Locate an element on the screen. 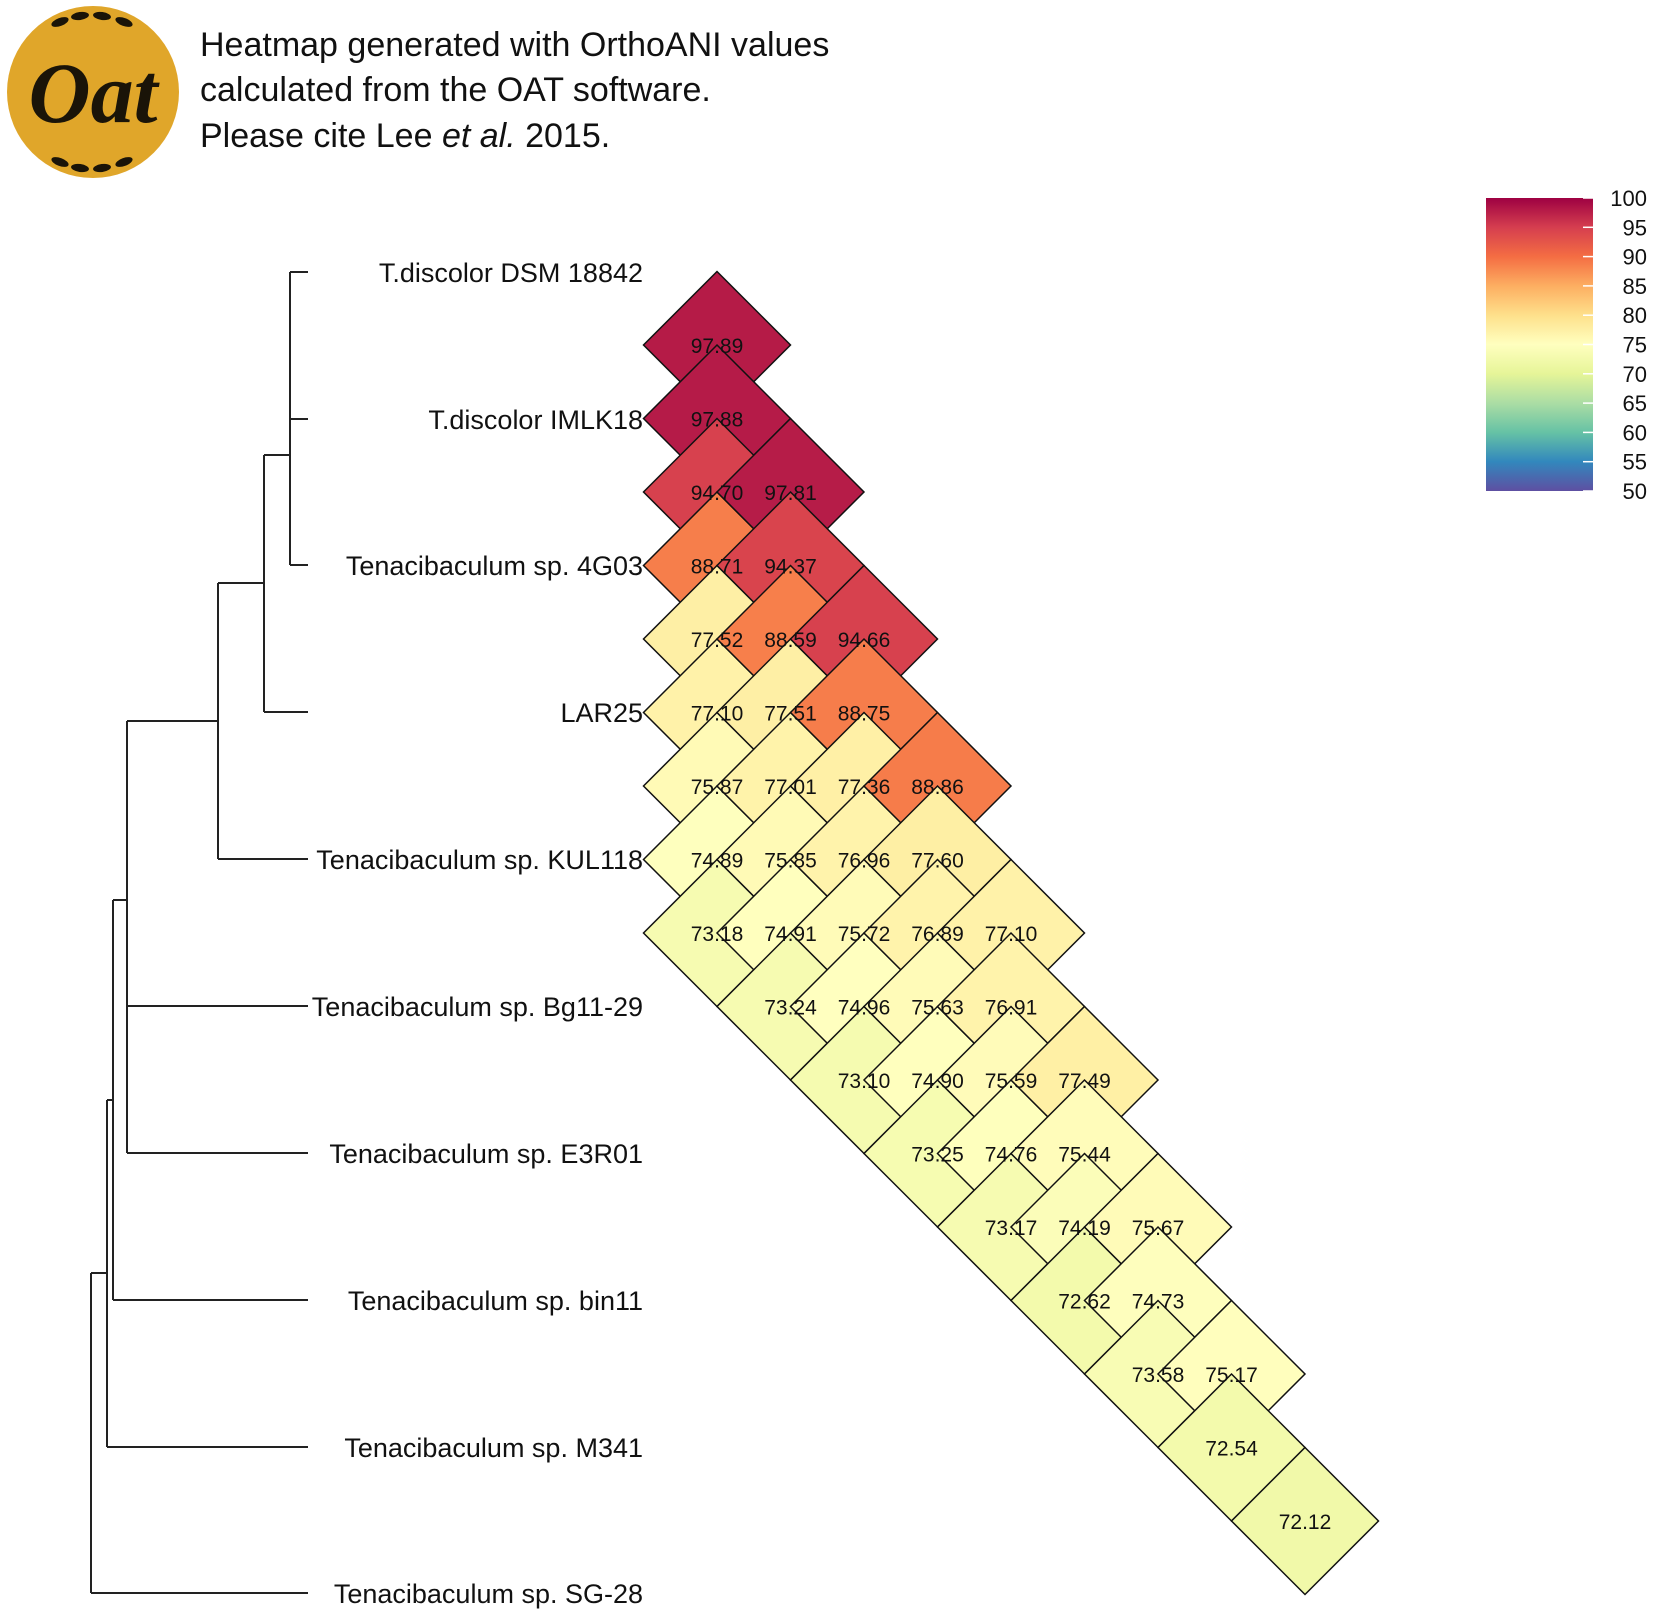  heatmap-value-label: 76.96 is located at coordinates (864, 861).